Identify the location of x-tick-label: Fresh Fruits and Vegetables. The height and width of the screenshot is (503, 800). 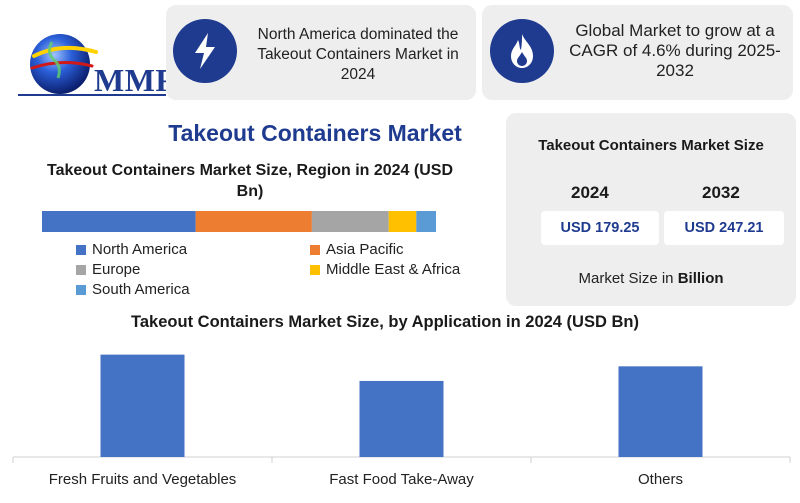
(143, 479).